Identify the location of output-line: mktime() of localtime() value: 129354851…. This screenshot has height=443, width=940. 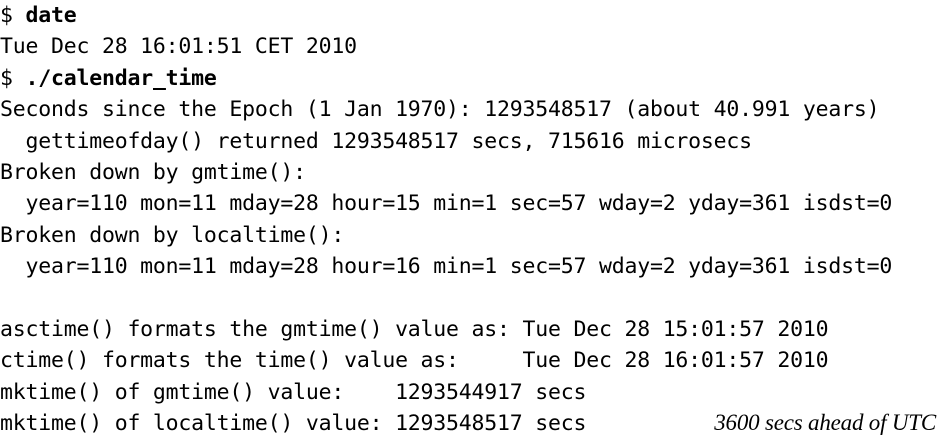
(293, 424).